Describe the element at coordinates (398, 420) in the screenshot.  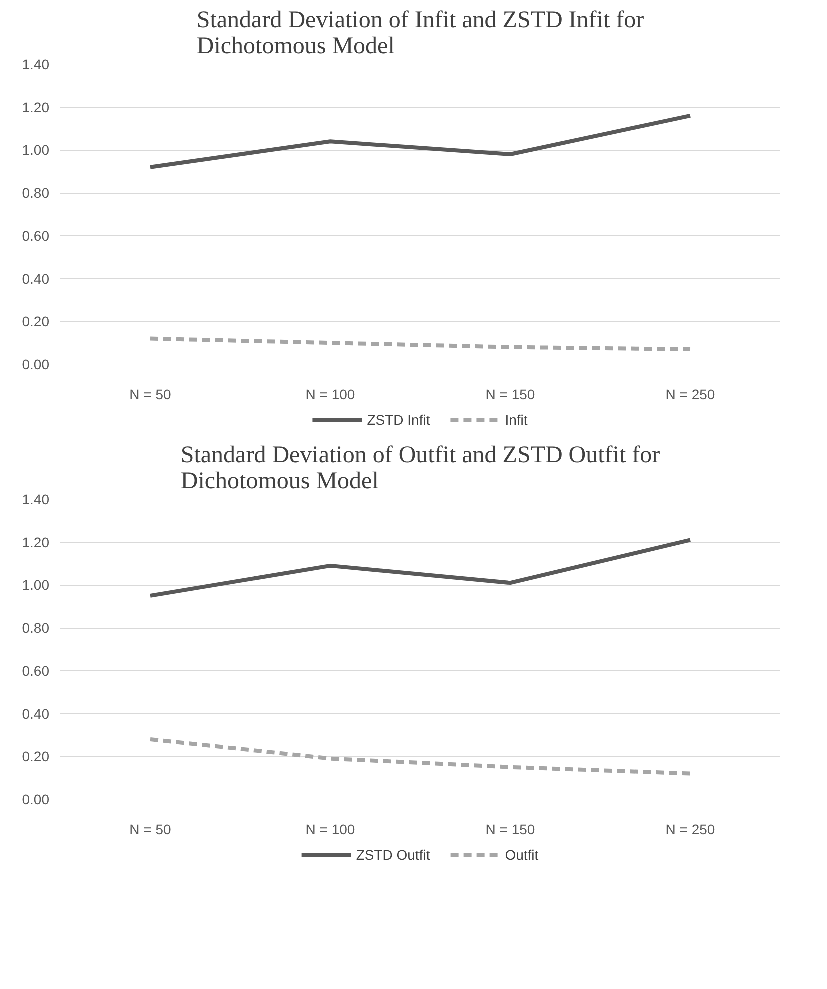
I see `legend-label: ZSTD Infit` at that location.